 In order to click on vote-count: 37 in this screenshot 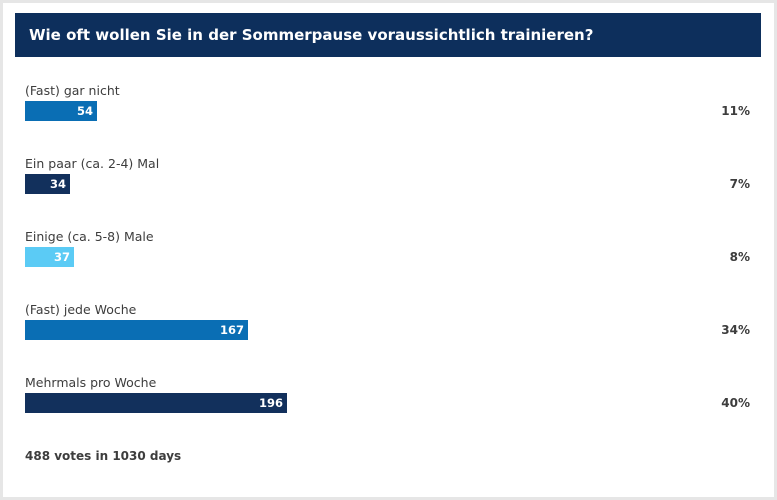, I will do `click(61, 257)`.